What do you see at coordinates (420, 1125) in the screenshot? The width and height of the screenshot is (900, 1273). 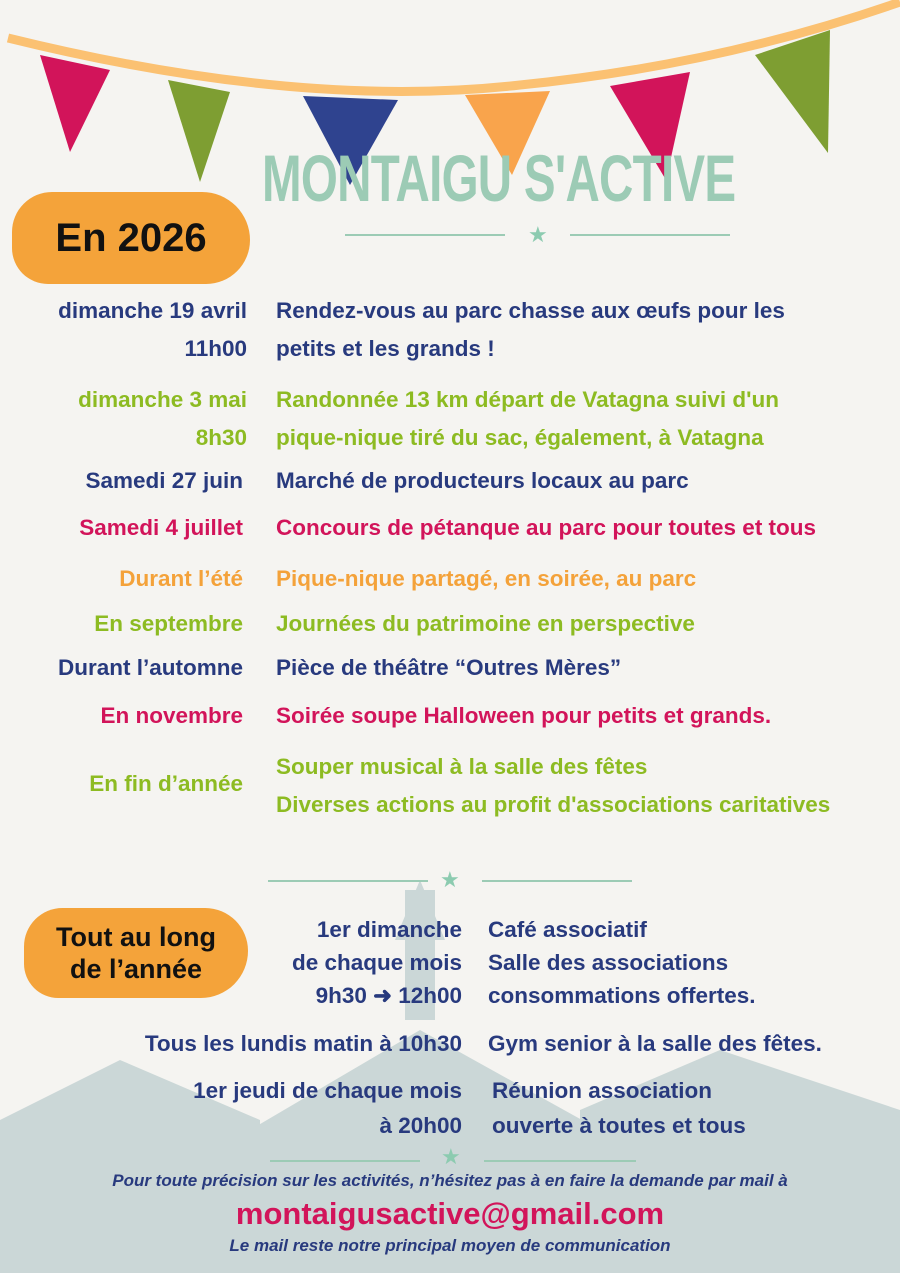 I see `recurring-when-line: à 20h00` at bounding box center [420, 1125].